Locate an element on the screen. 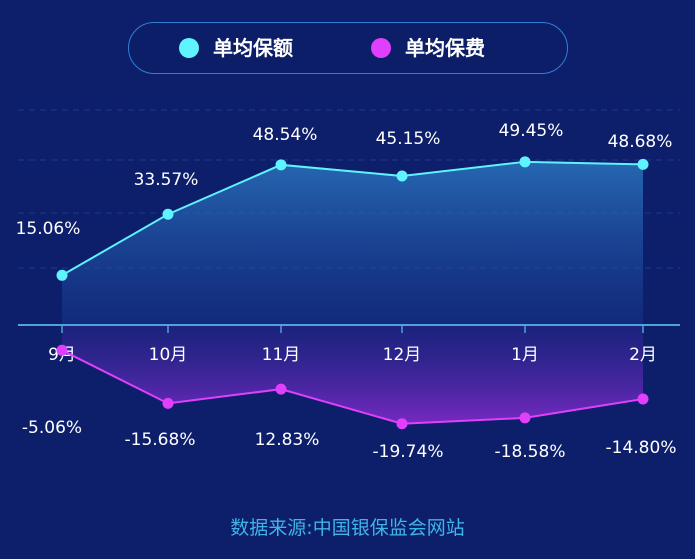  legend-item-premium-amount: 单均保额 is located at coordinates (236, 48).